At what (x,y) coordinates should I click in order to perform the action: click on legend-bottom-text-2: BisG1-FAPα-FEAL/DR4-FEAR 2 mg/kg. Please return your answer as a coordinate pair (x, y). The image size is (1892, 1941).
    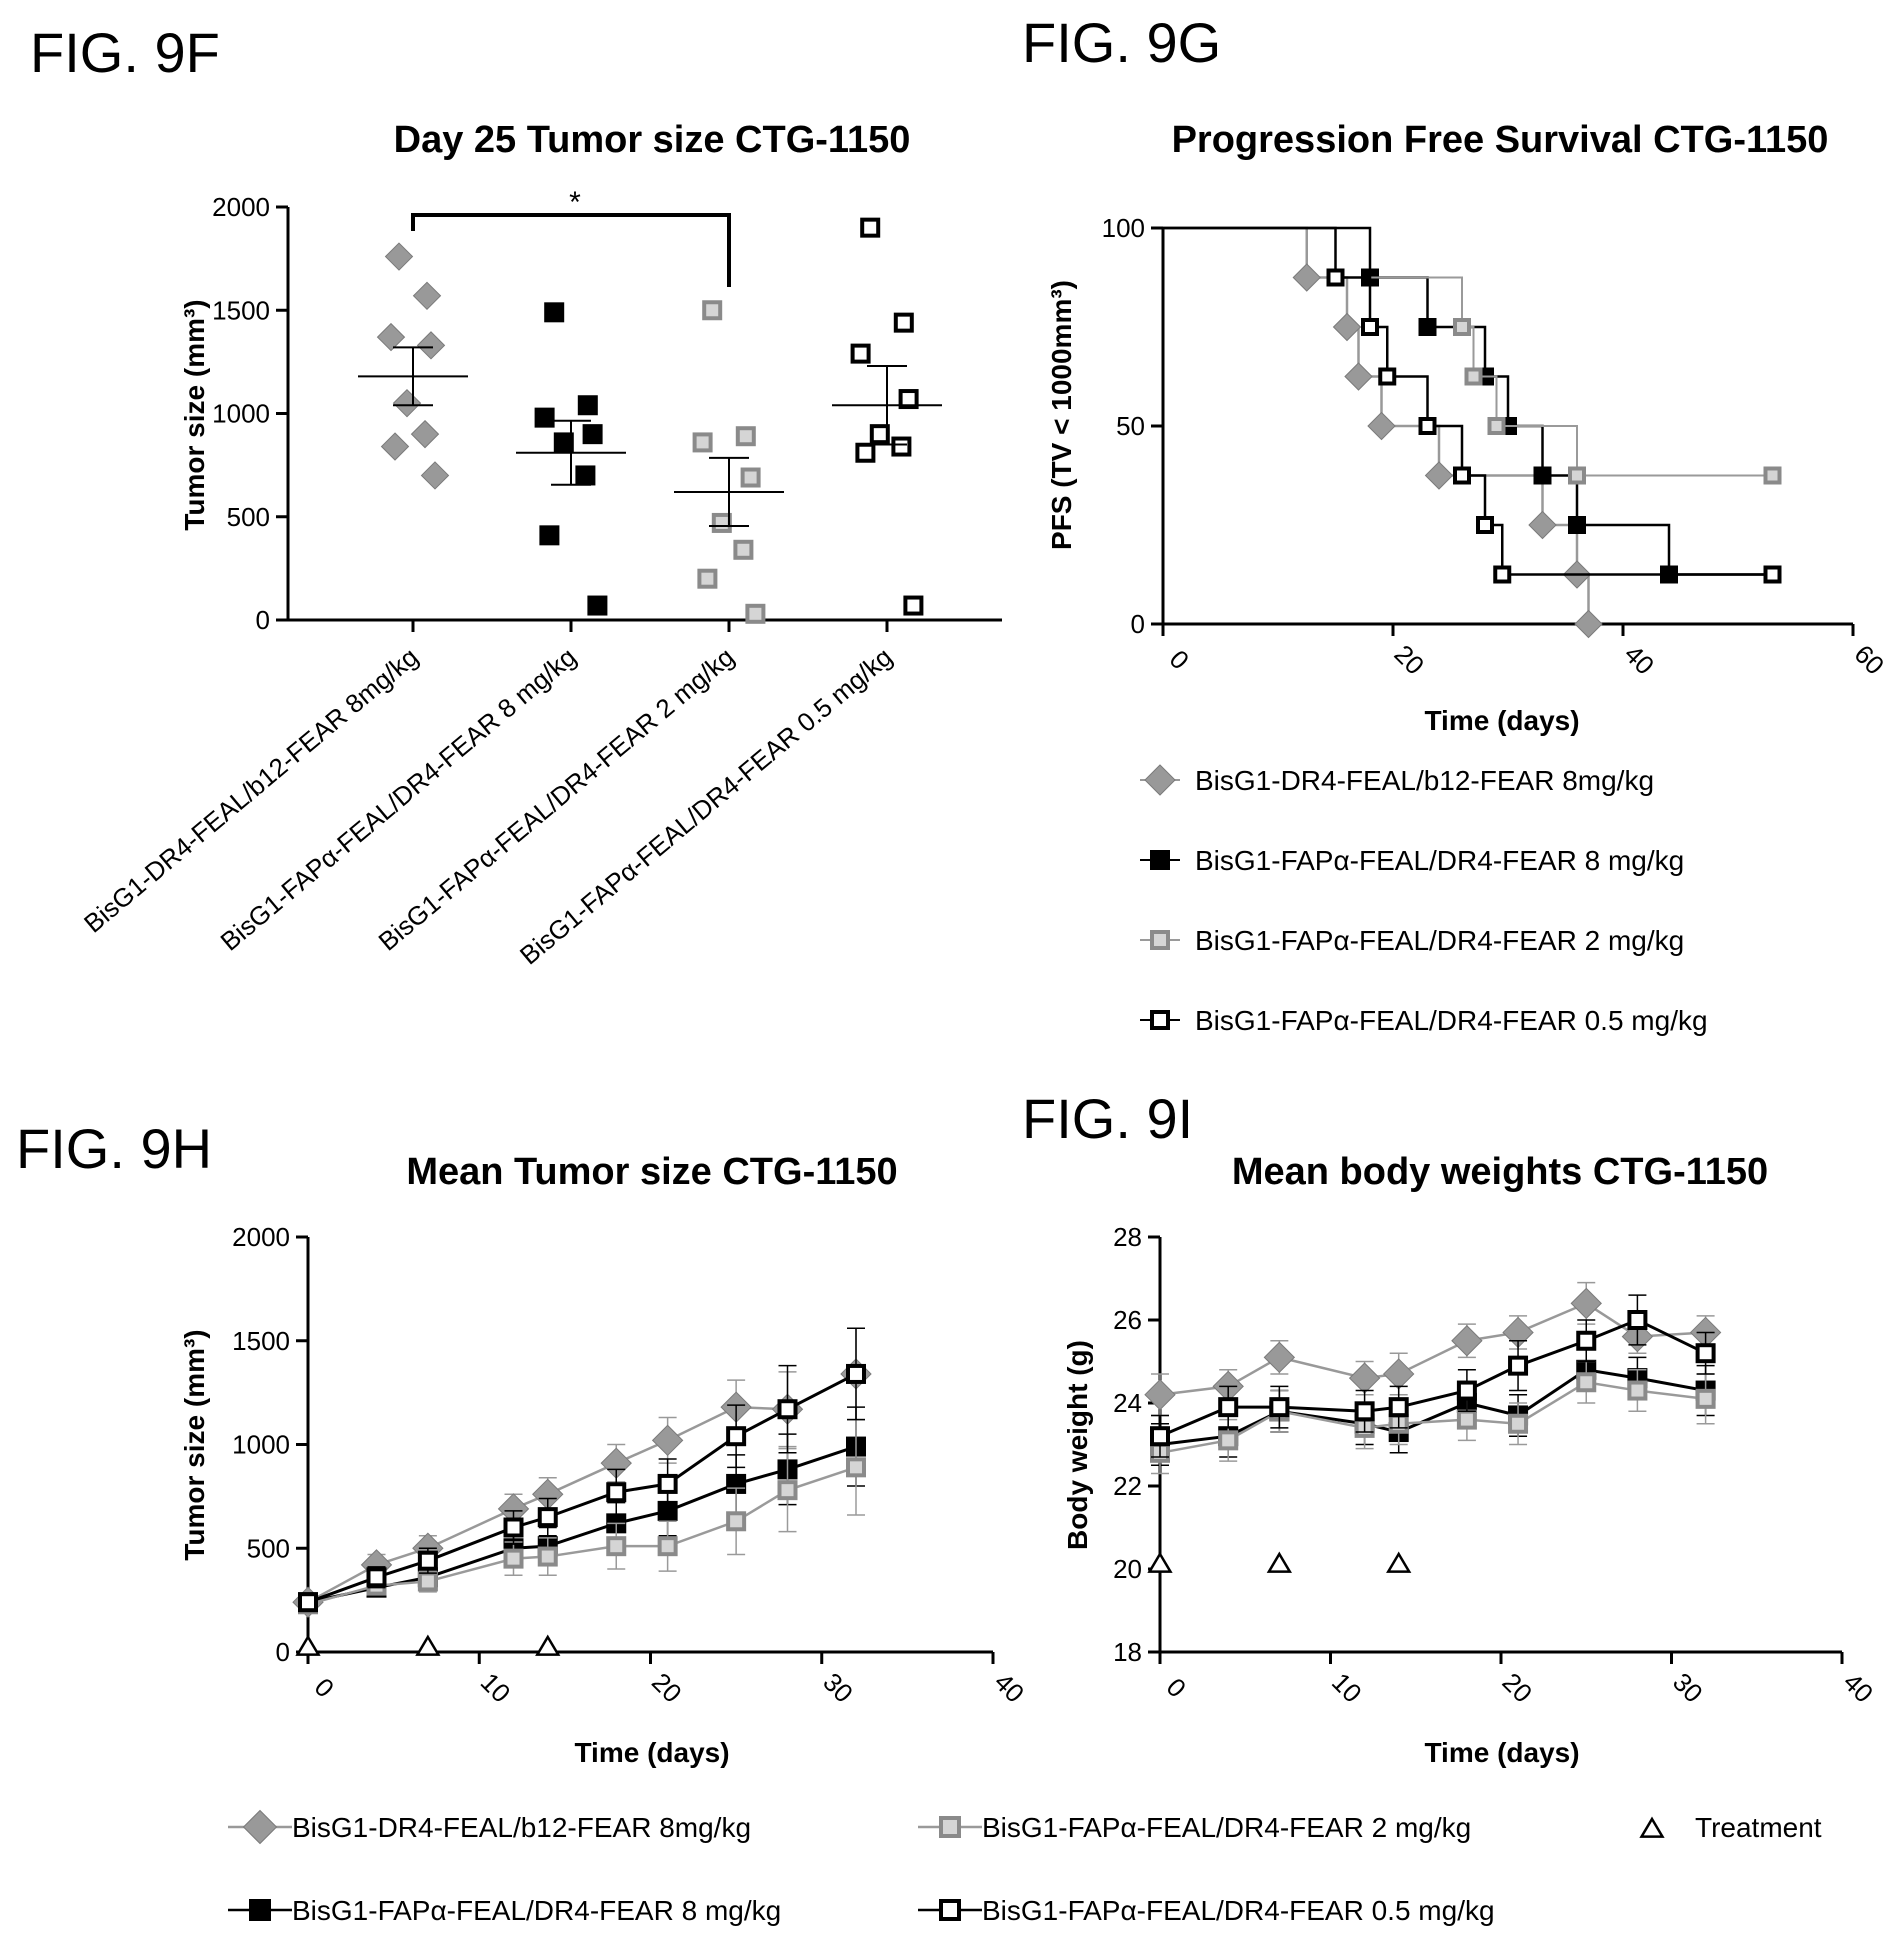
    Looking at the image, I should click on (1226, 1827).